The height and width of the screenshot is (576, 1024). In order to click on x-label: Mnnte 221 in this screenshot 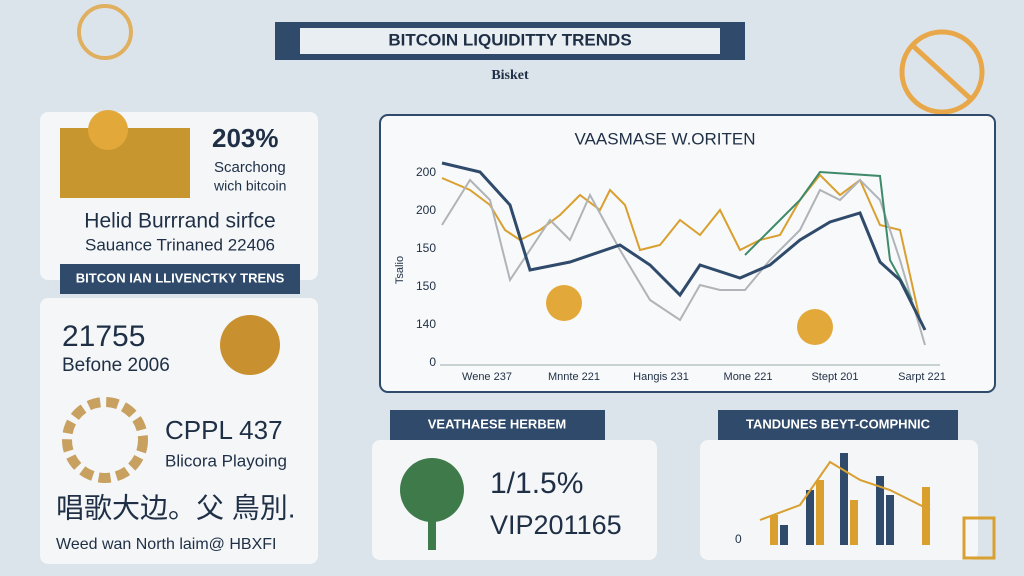, I will do `click(574, 377)`.